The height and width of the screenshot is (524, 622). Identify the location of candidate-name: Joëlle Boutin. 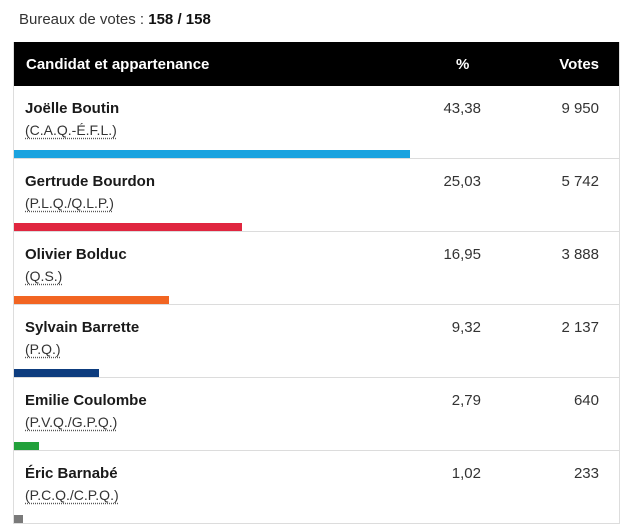
(72, 108).